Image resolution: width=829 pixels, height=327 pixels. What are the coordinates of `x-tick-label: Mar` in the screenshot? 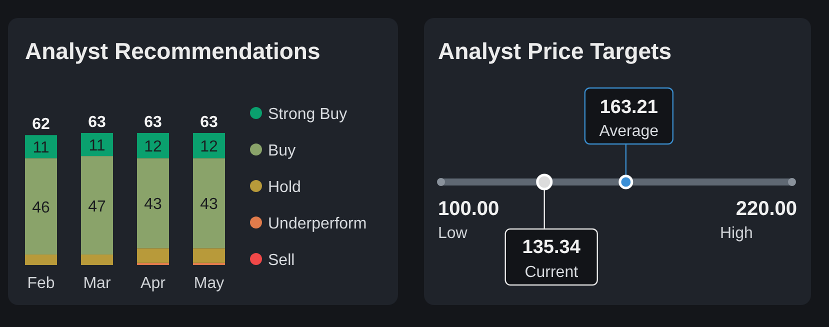 It's located at (97, 283).